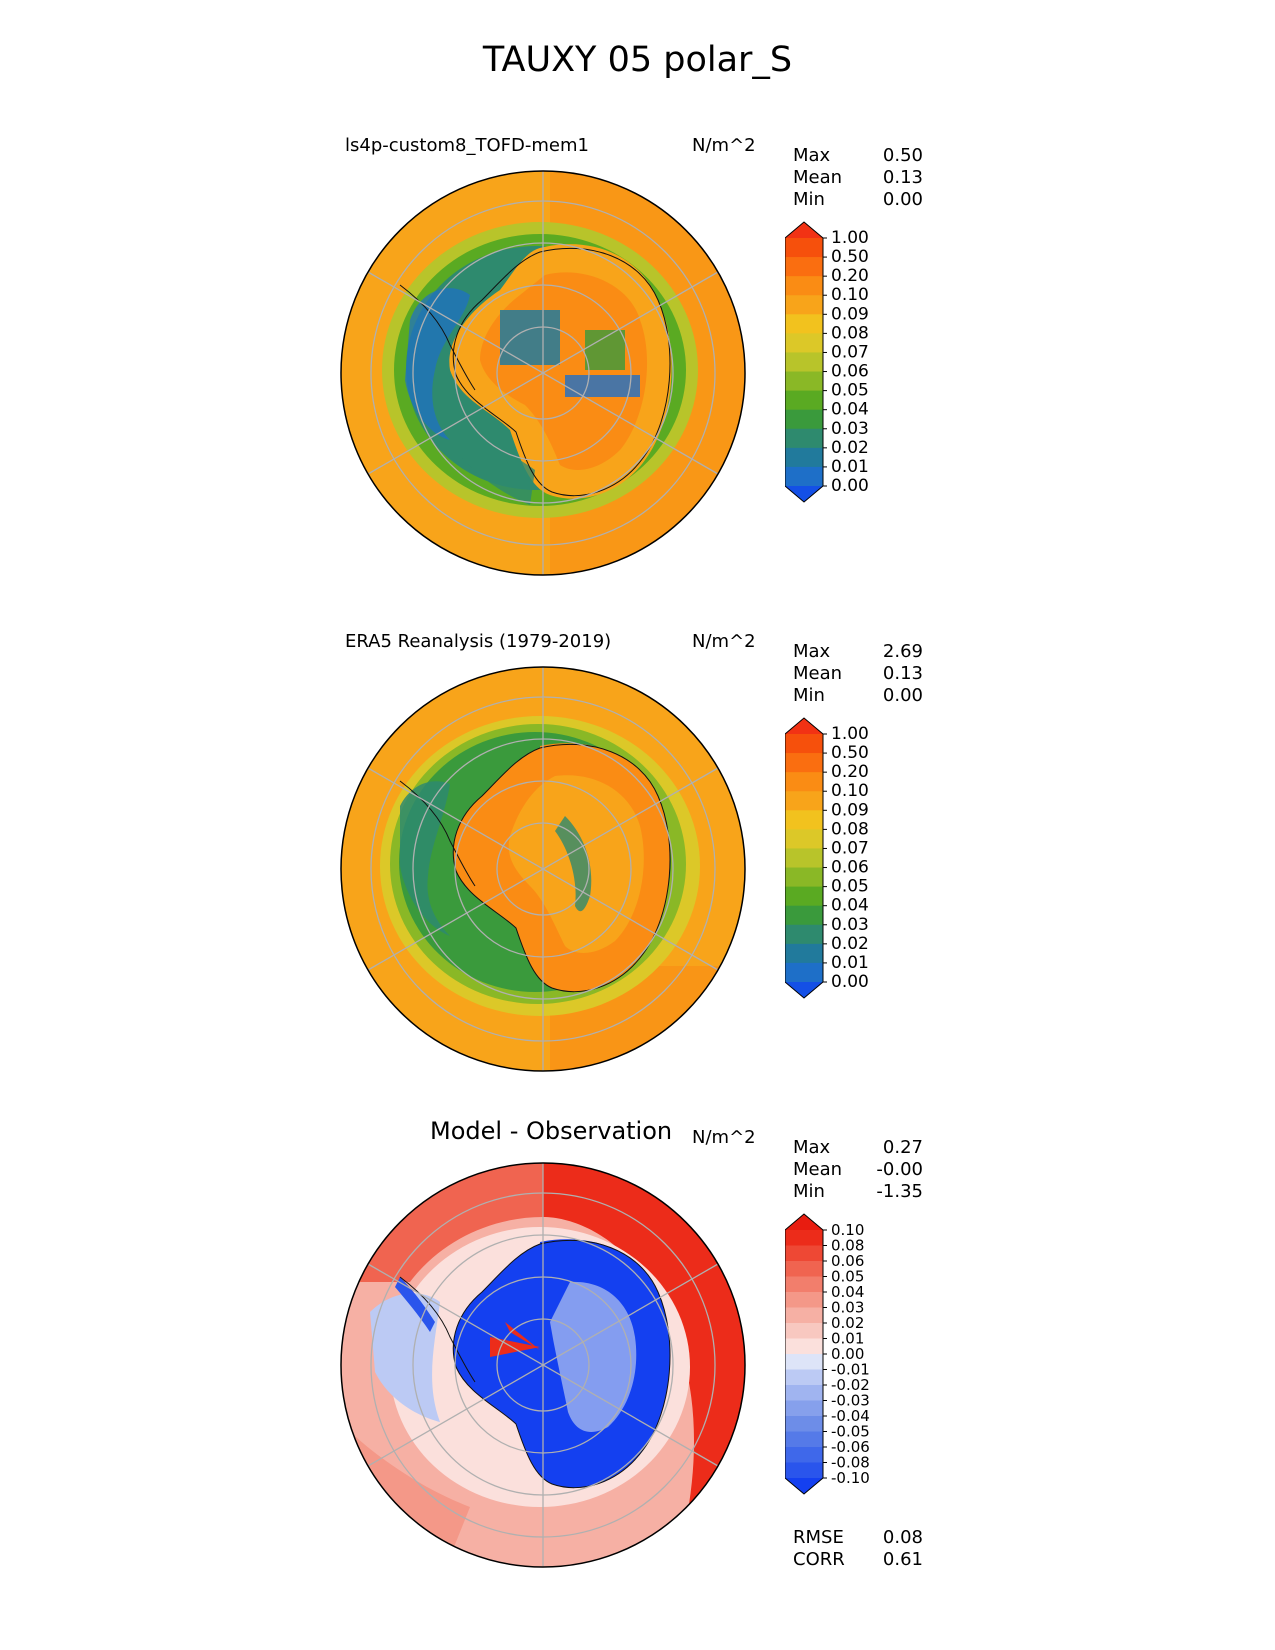 The height and width of the screenshot is (1650, 1275). I want to click on colorbar-tick-label: 0.03, so click(847, 1308).